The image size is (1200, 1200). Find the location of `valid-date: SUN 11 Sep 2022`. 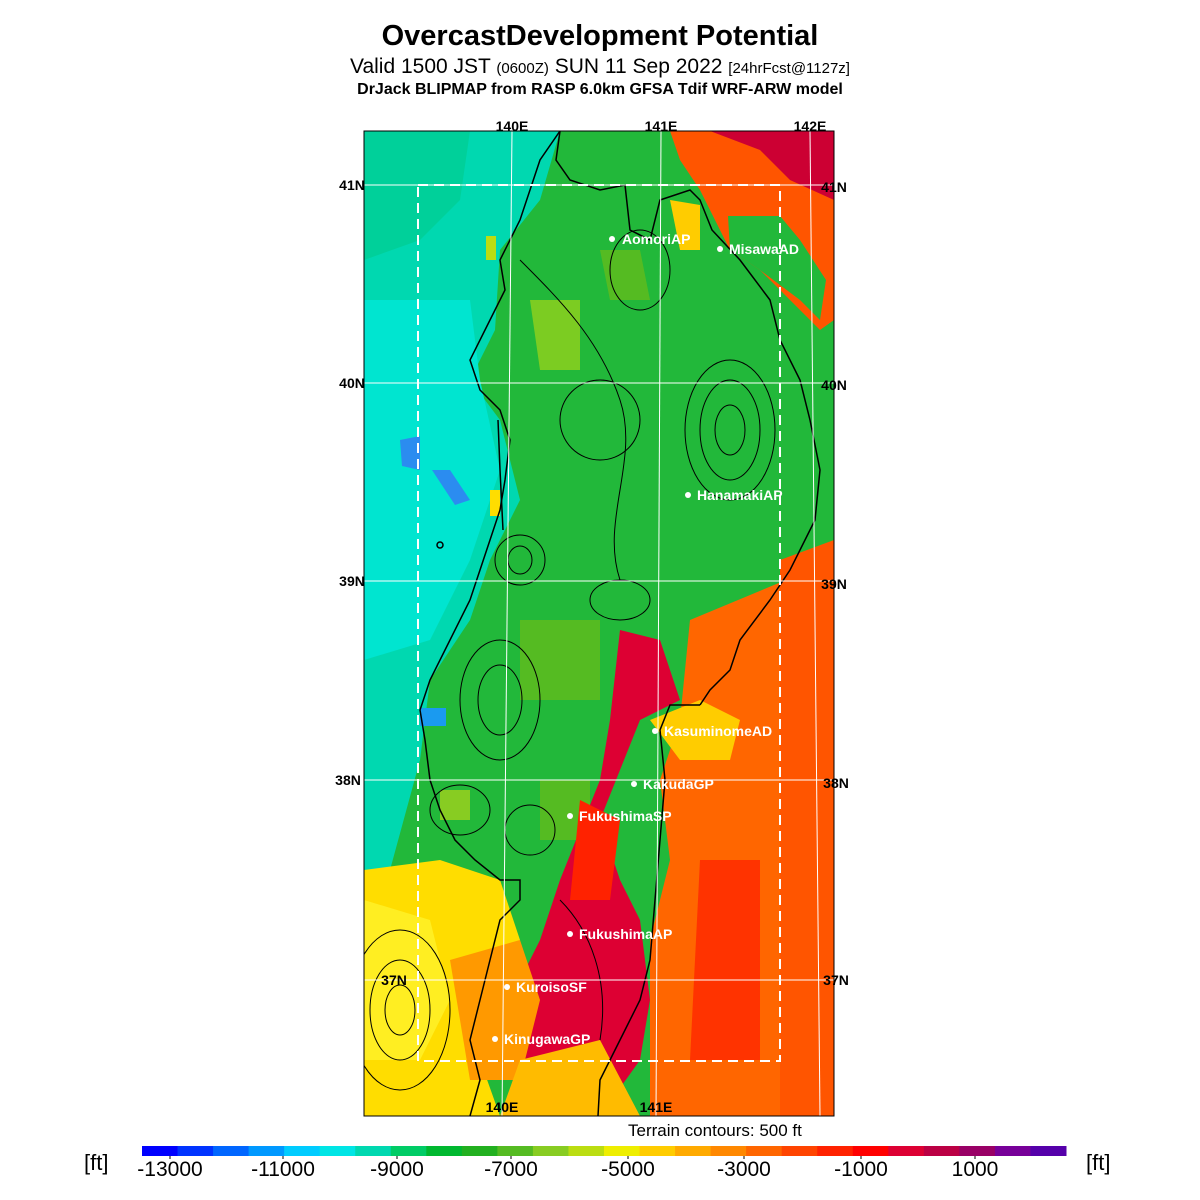

valid-date: SUN 11 Sep 2022 is located at coordinates (638, 66).